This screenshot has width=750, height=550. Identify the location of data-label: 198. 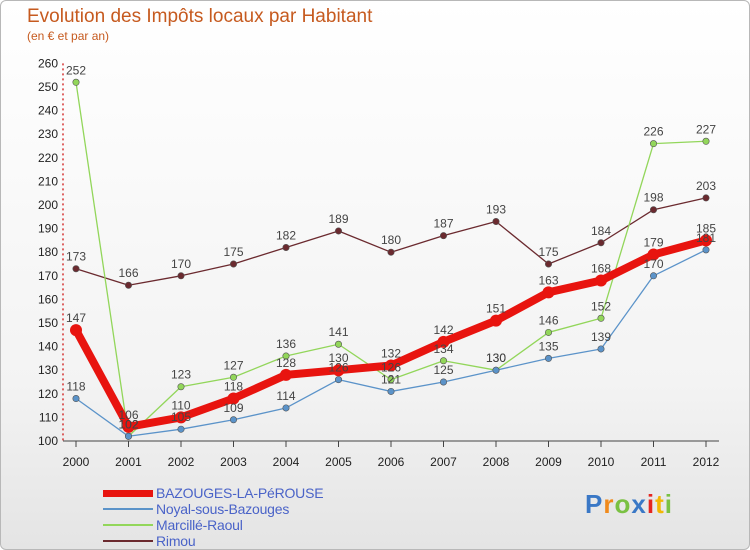
(653, 198).